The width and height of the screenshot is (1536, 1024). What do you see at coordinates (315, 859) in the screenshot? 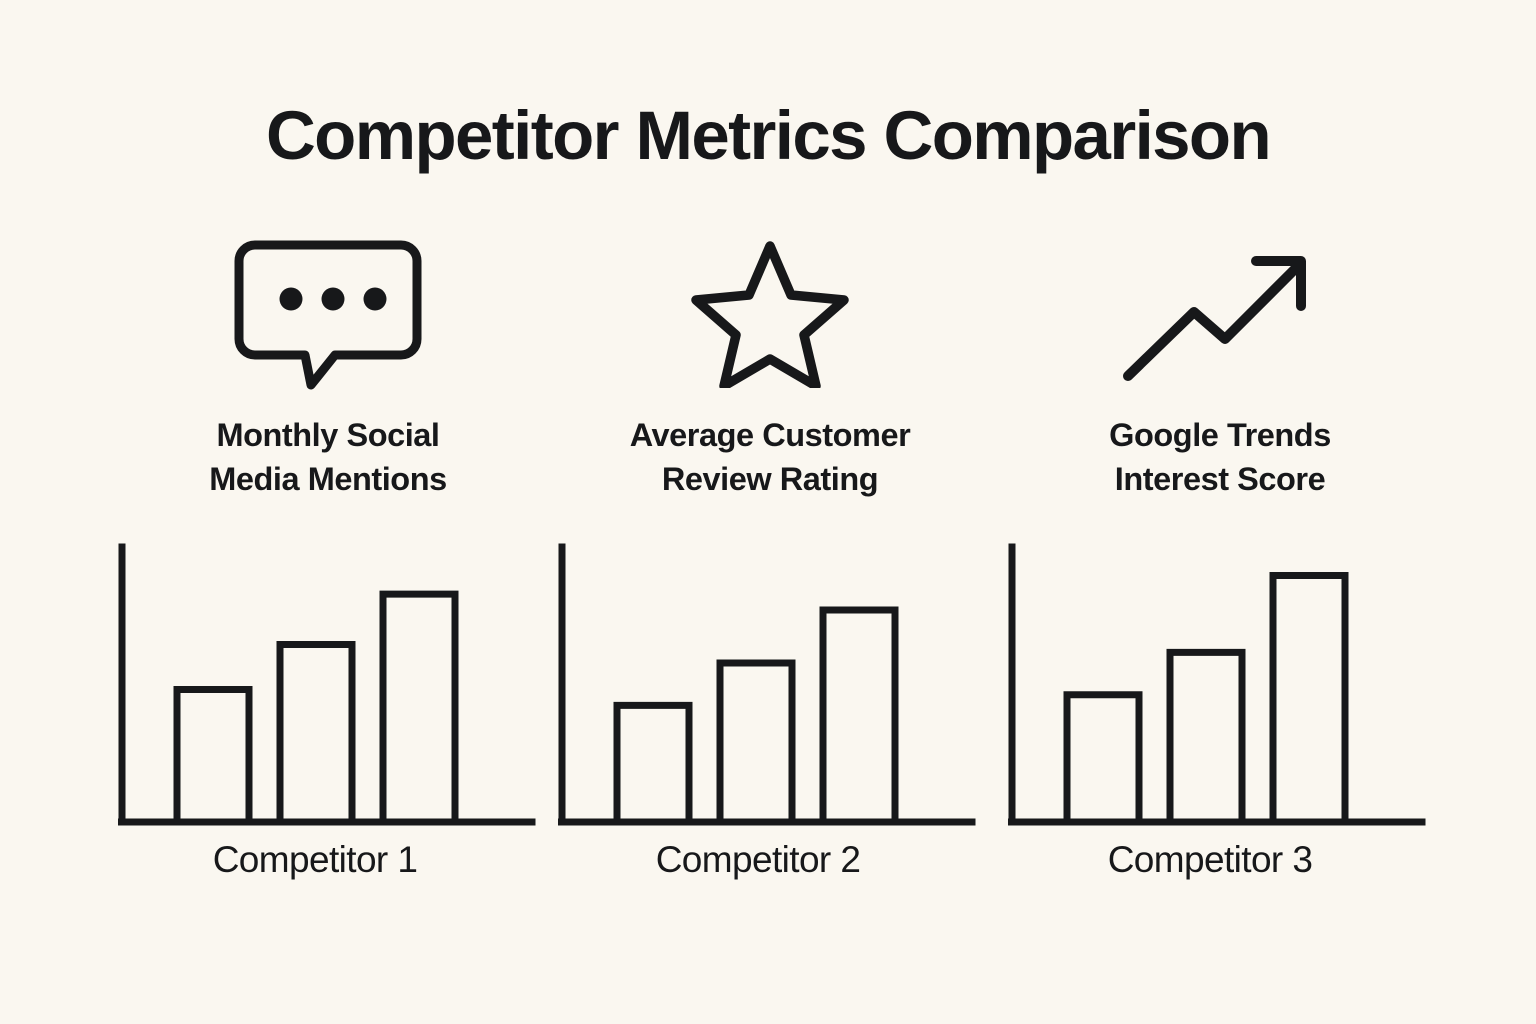
I see `competitor-label-1: Competitor 1` at bounding box center [315, 859].